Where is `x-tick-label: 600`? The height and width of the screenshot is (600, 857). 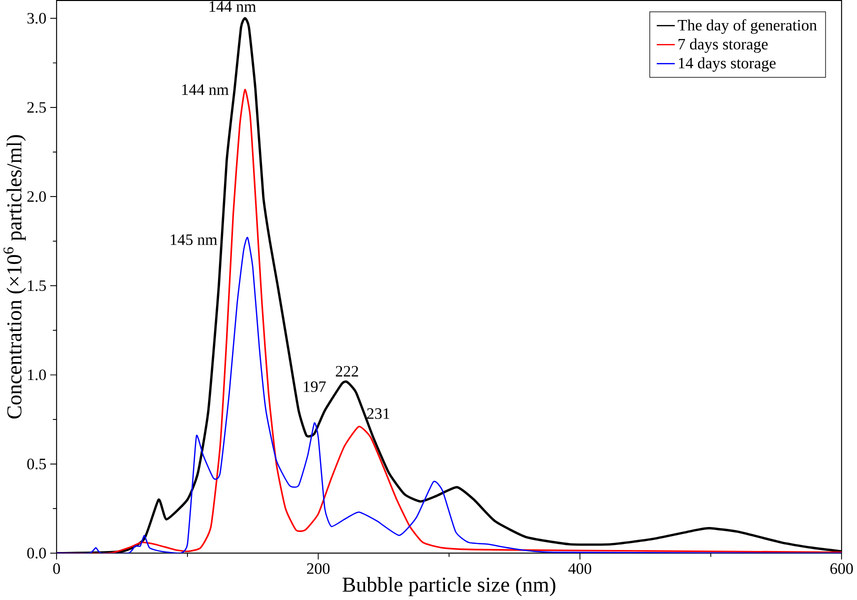
x-tick-label: 600 is located at coordinates (841, 568).